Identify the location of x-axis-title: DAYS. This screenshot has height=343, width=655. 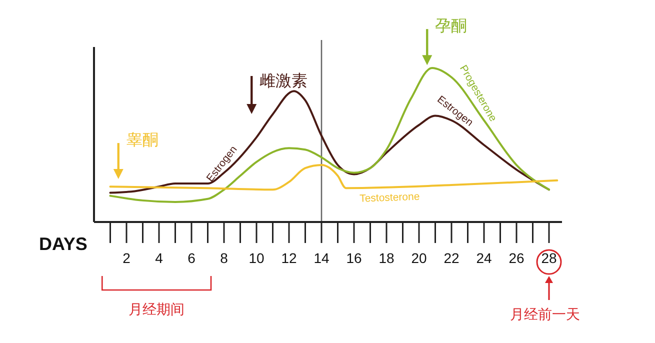
(63, 244).